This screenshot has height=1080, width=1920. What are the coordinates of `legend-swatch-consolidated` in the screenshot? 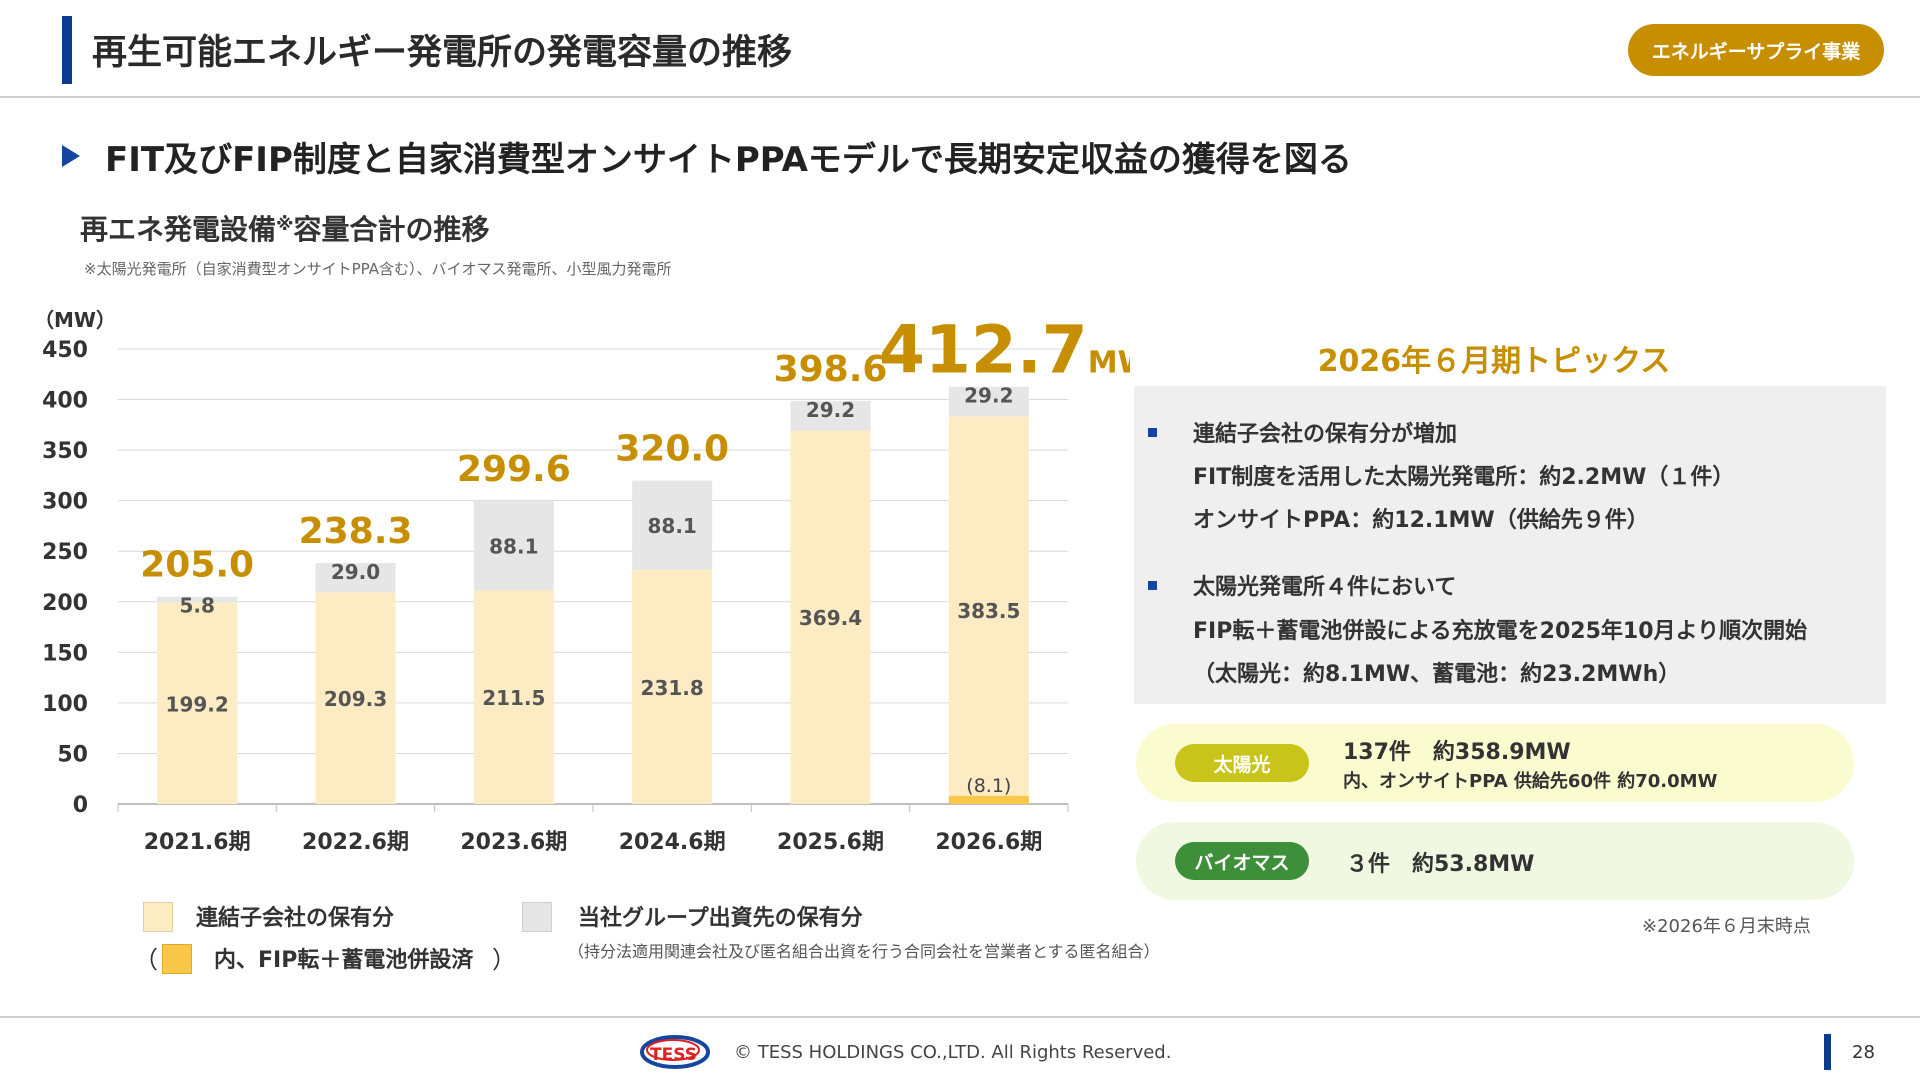 It's located at (158, 917).